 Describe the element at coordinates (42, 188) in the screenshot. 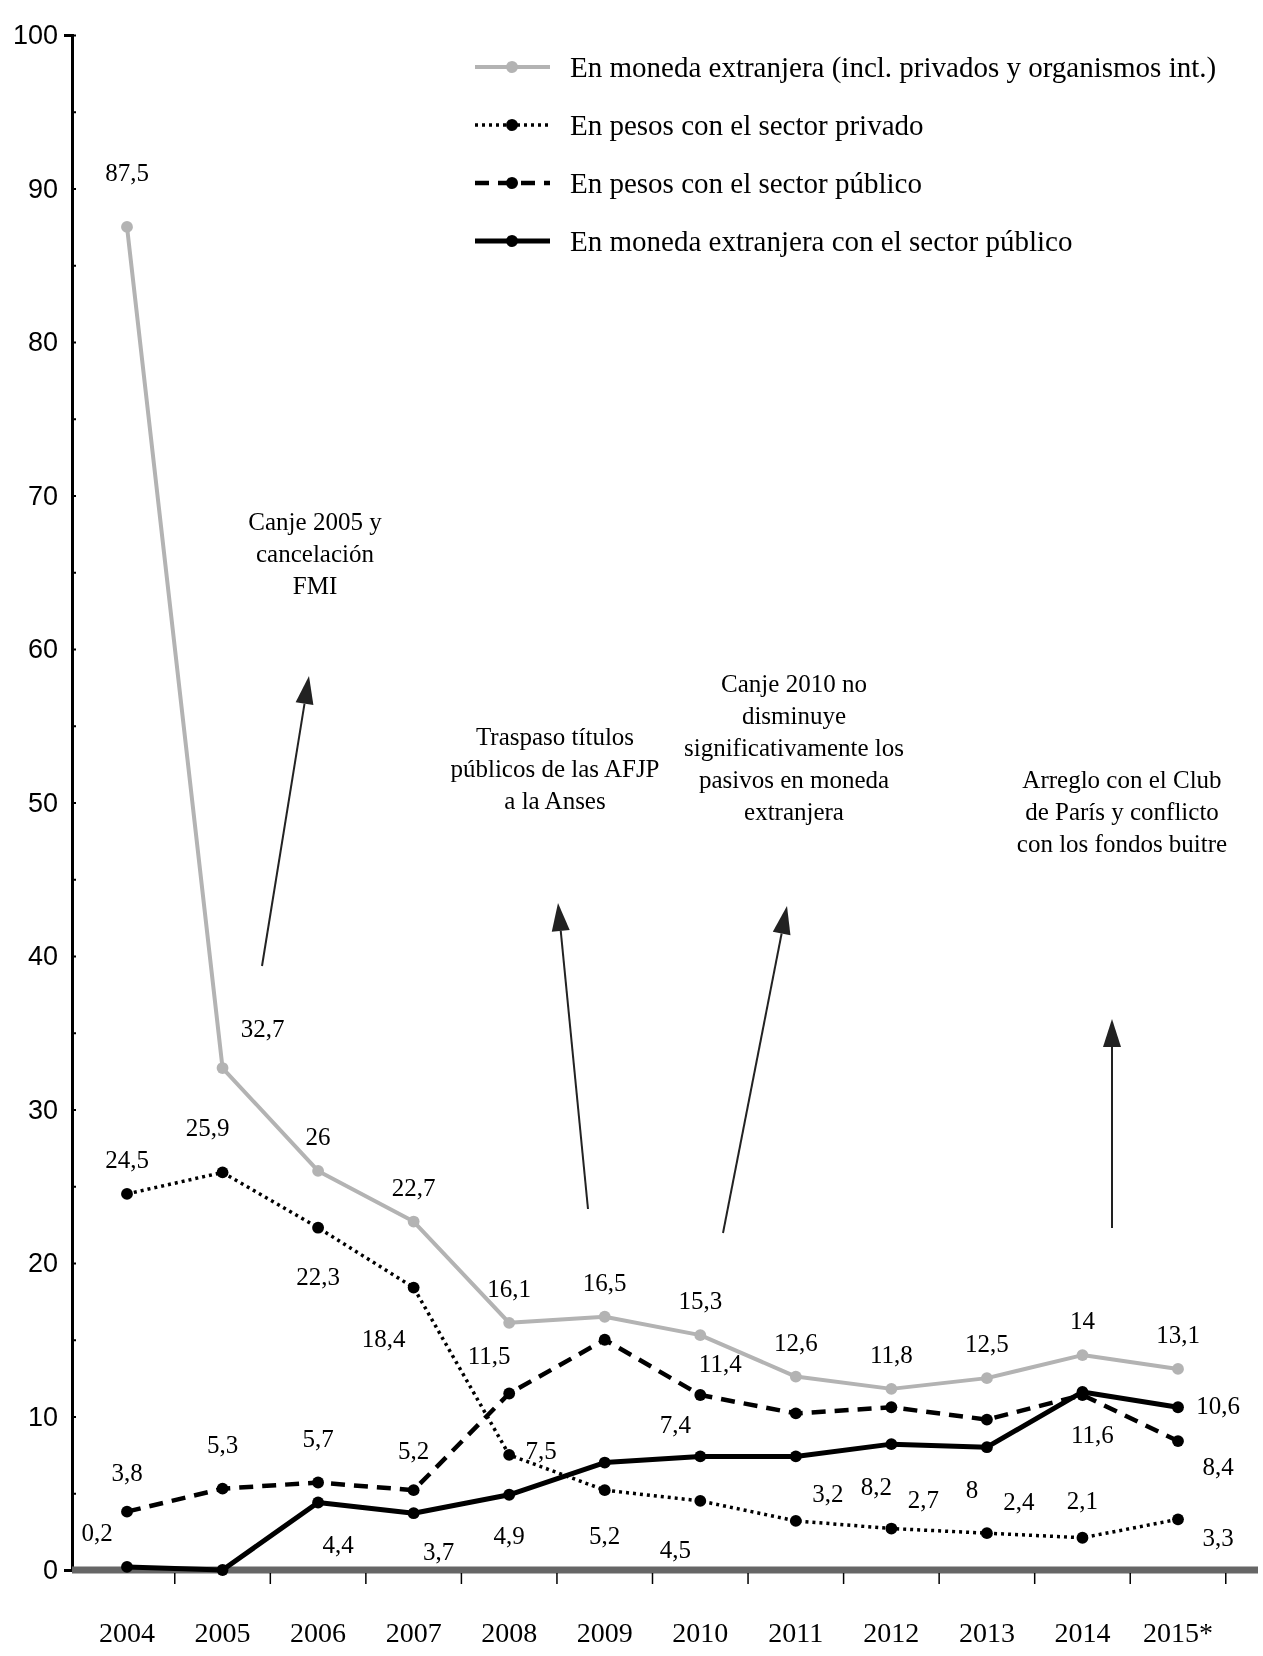

I see `y-tick-label: 90` at that location.